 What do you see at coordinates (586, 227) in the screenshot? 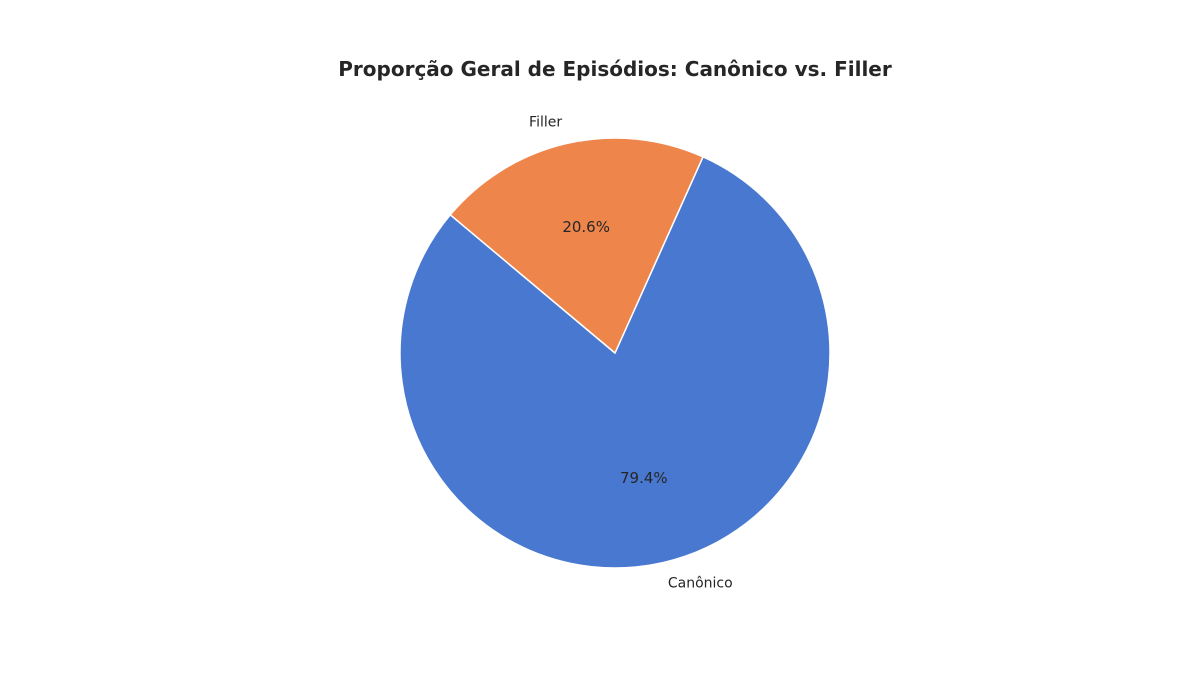
I see `pct-label-filler: 20.6%` at bounding box center [586, 227].